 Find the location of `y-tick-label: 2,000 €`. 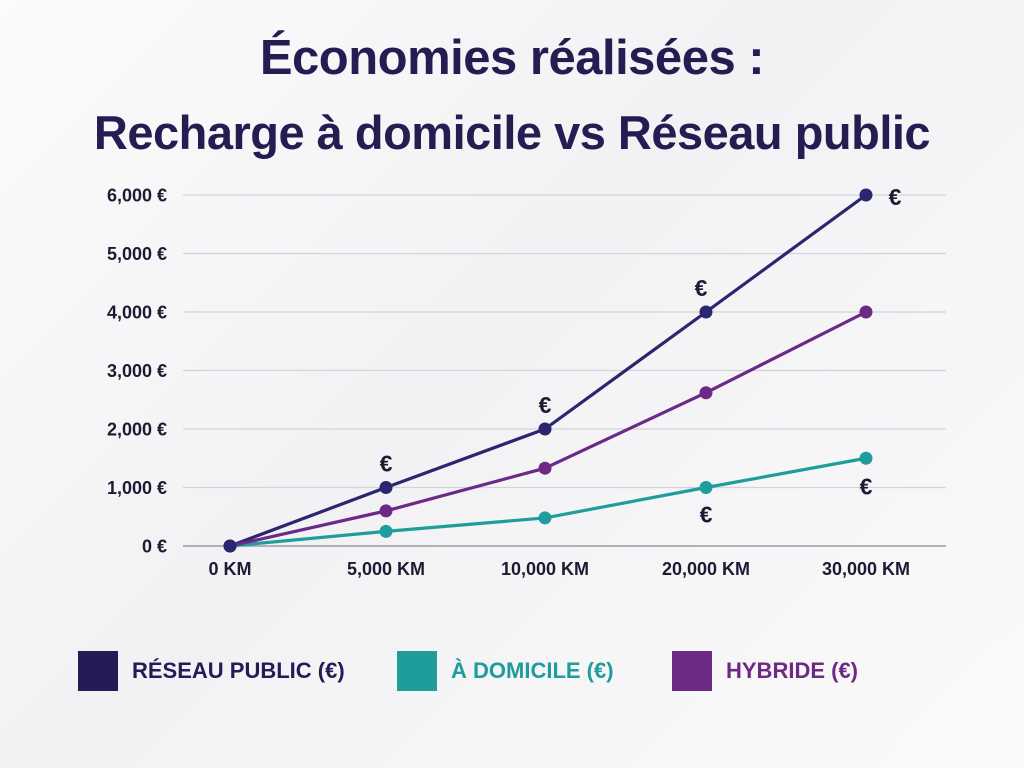

y-tick-label: 2,000 € is located at coordinates (137, 430).